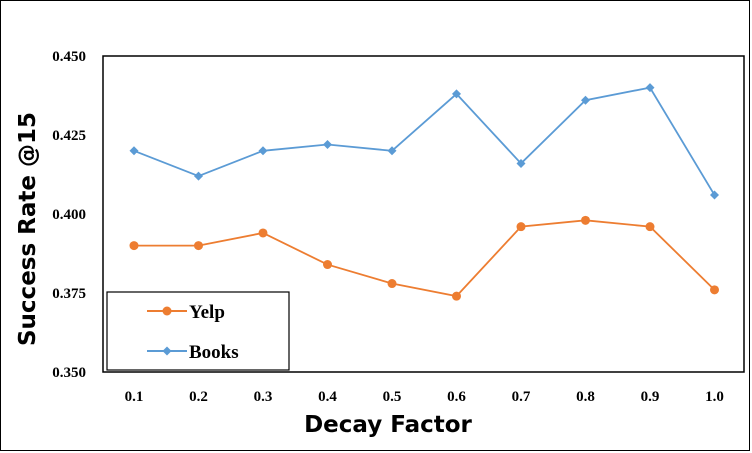 This screenshot has width=752, height=453. Describe the element at coordinates (198, 397) in the screenshot. I see `x-tick-label: 0.2` at that location.